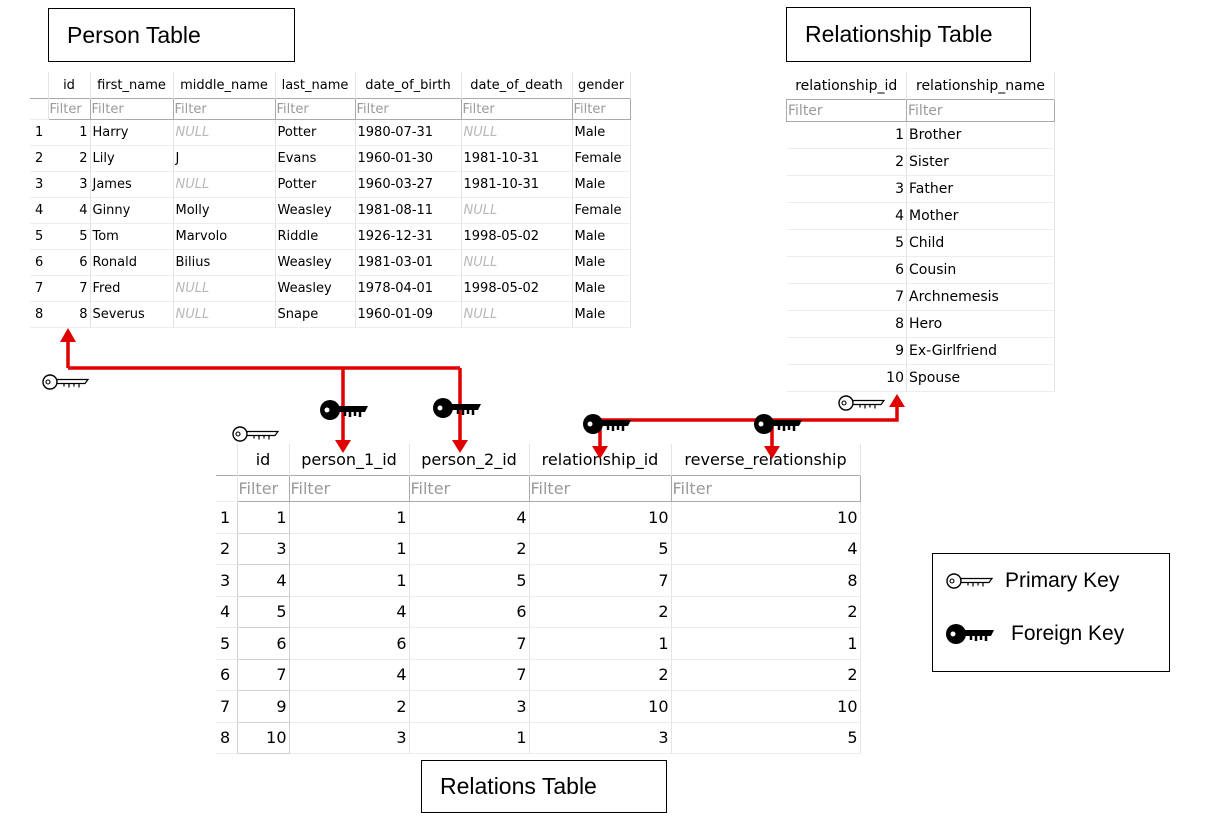  Describe the element at coordinates (749, 413) in the screenshot. I see `arrow-relationship-horizontal` at that location.